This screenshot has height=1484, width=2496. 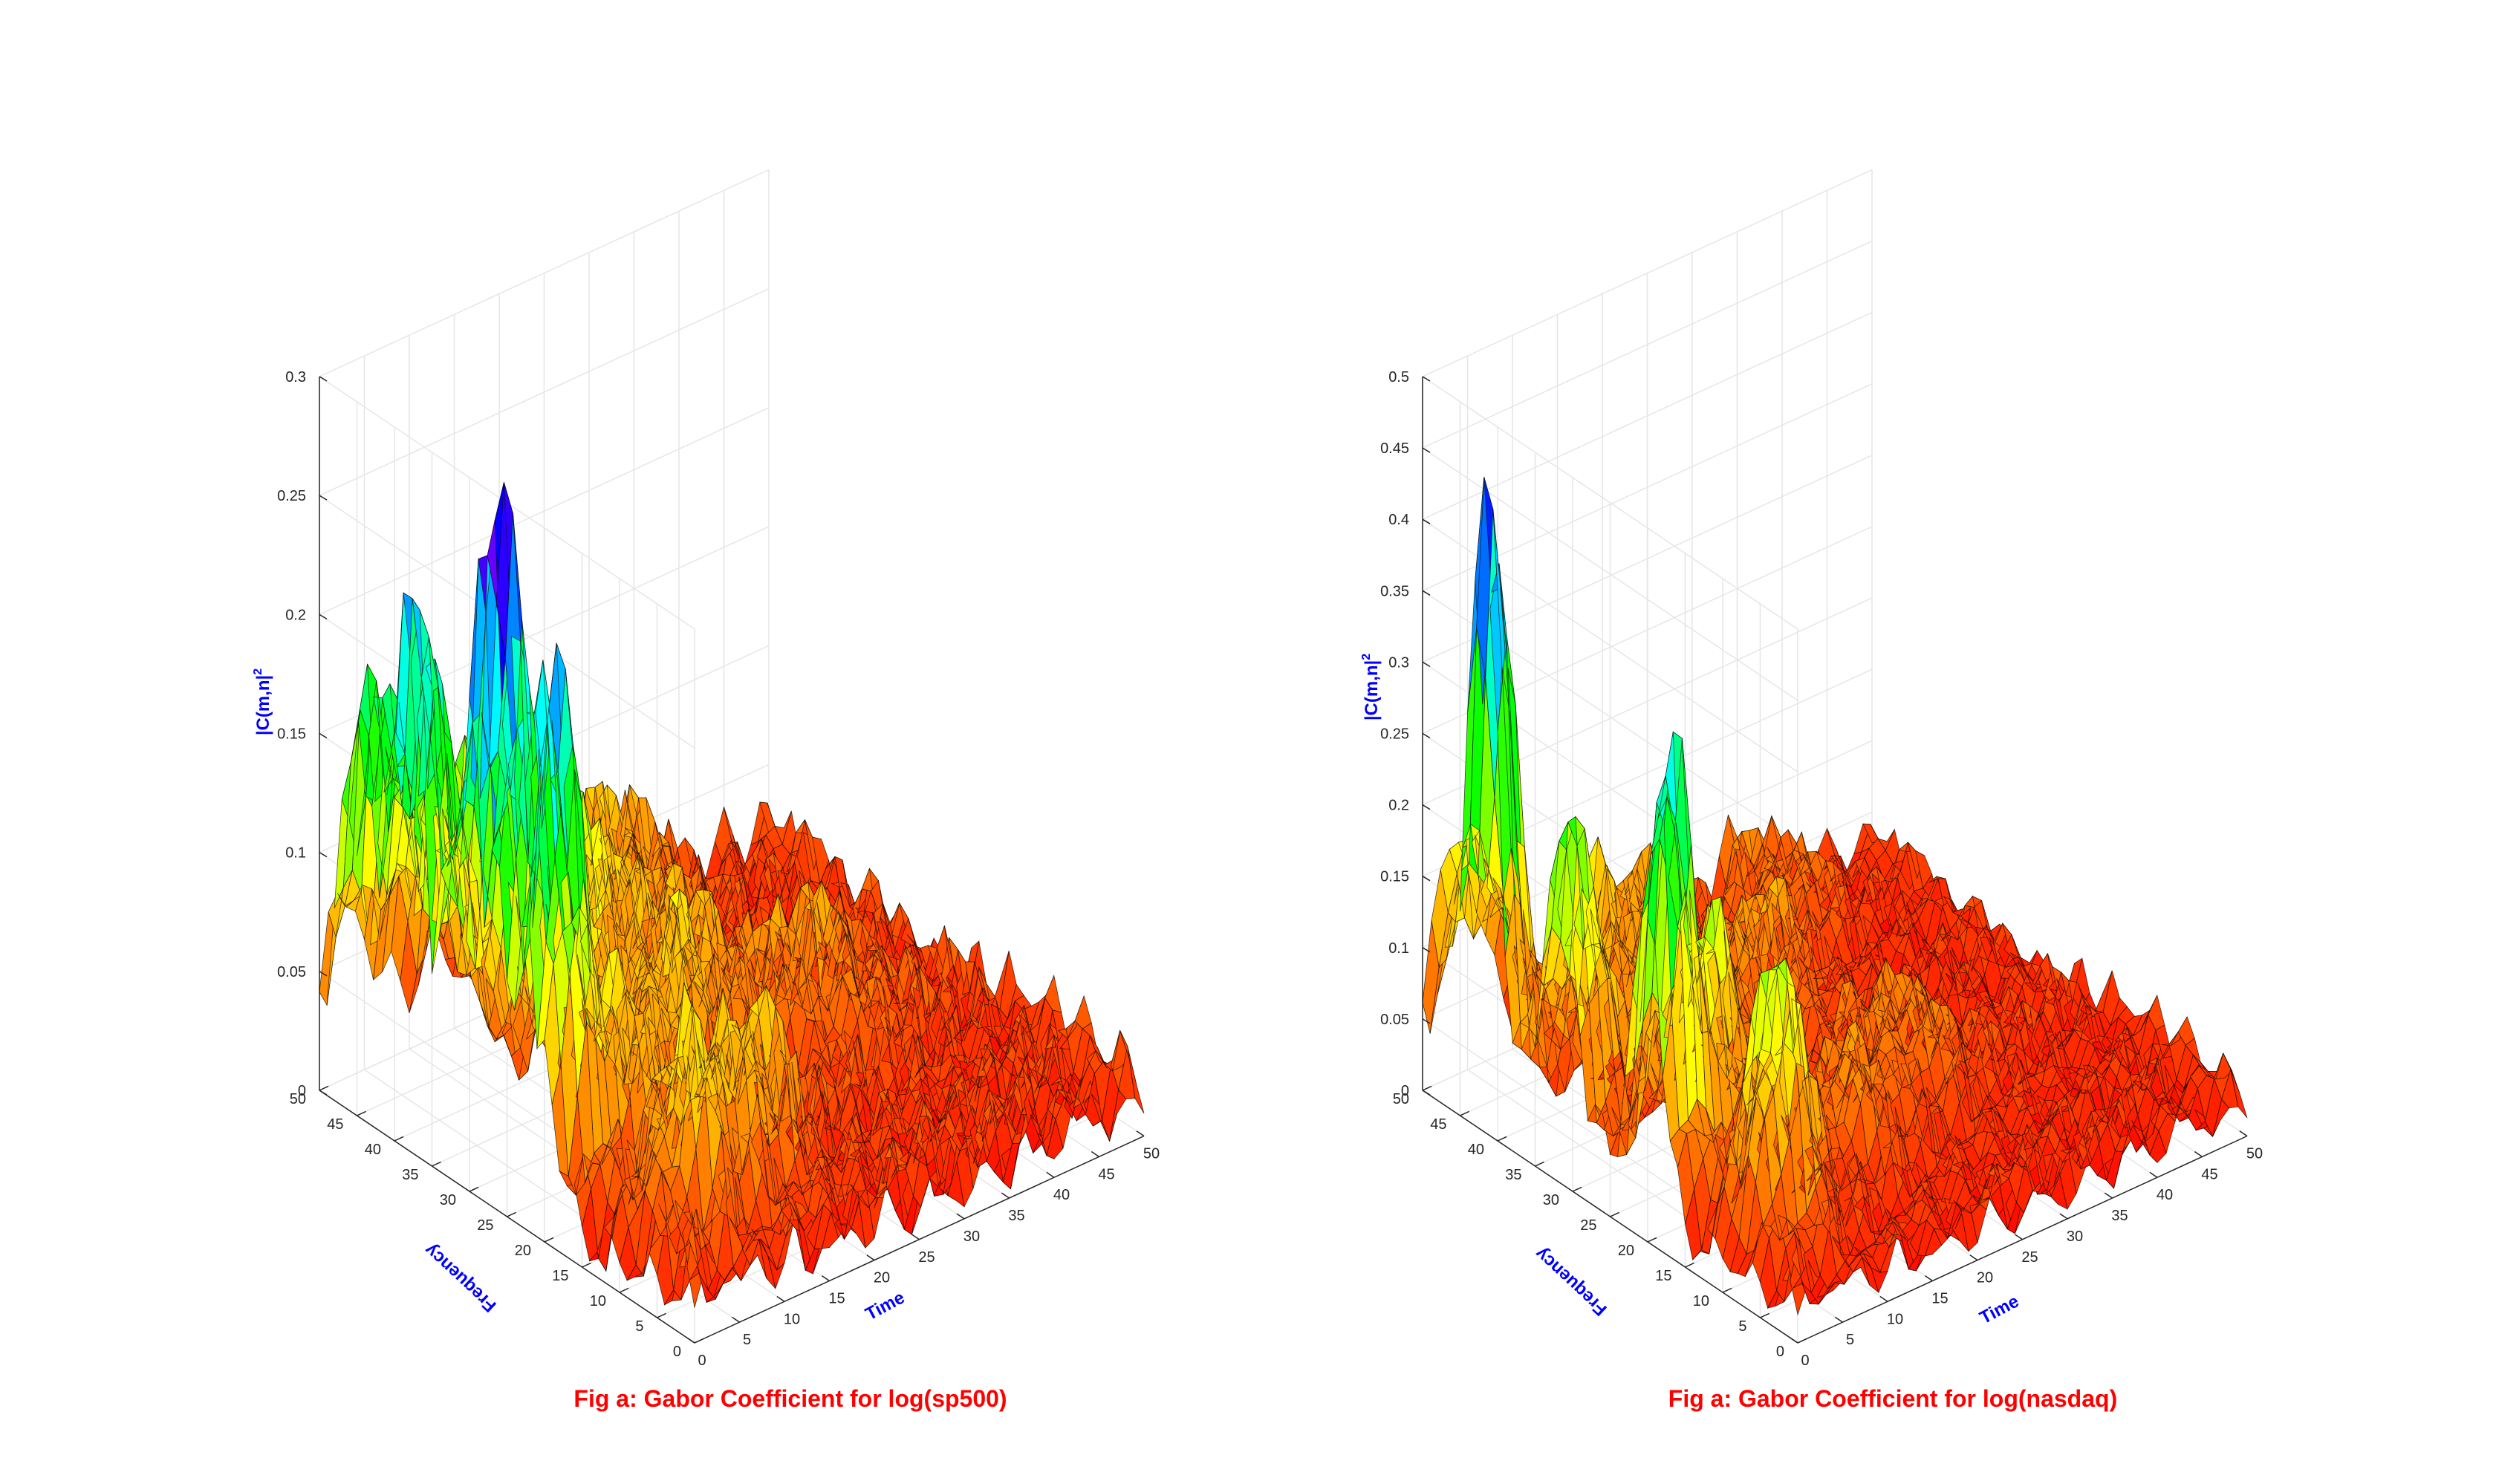 I want to click on z-tick-label: 0.3, so click(x=295, y=377).